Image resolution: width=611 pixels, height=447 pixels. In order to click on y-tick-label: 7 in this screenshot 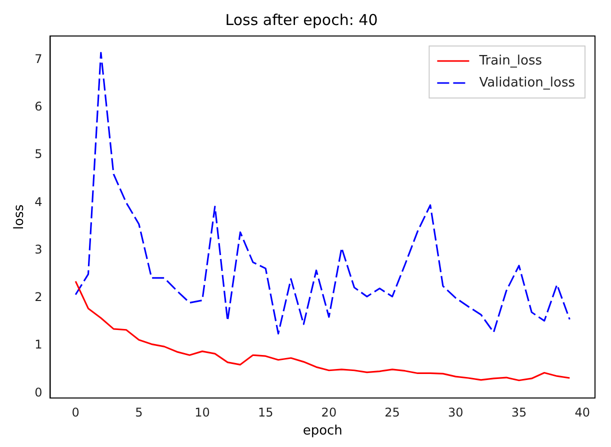, I will do `click(38, 59)`.